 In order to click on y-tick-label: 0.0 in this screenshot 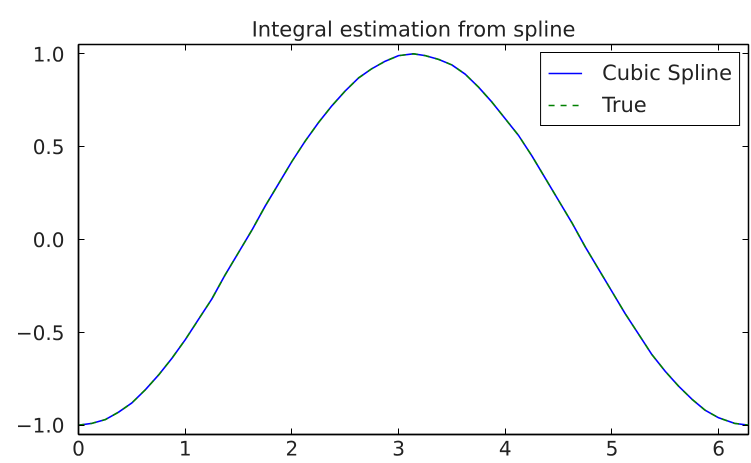, I will do `click(48, 240)`.